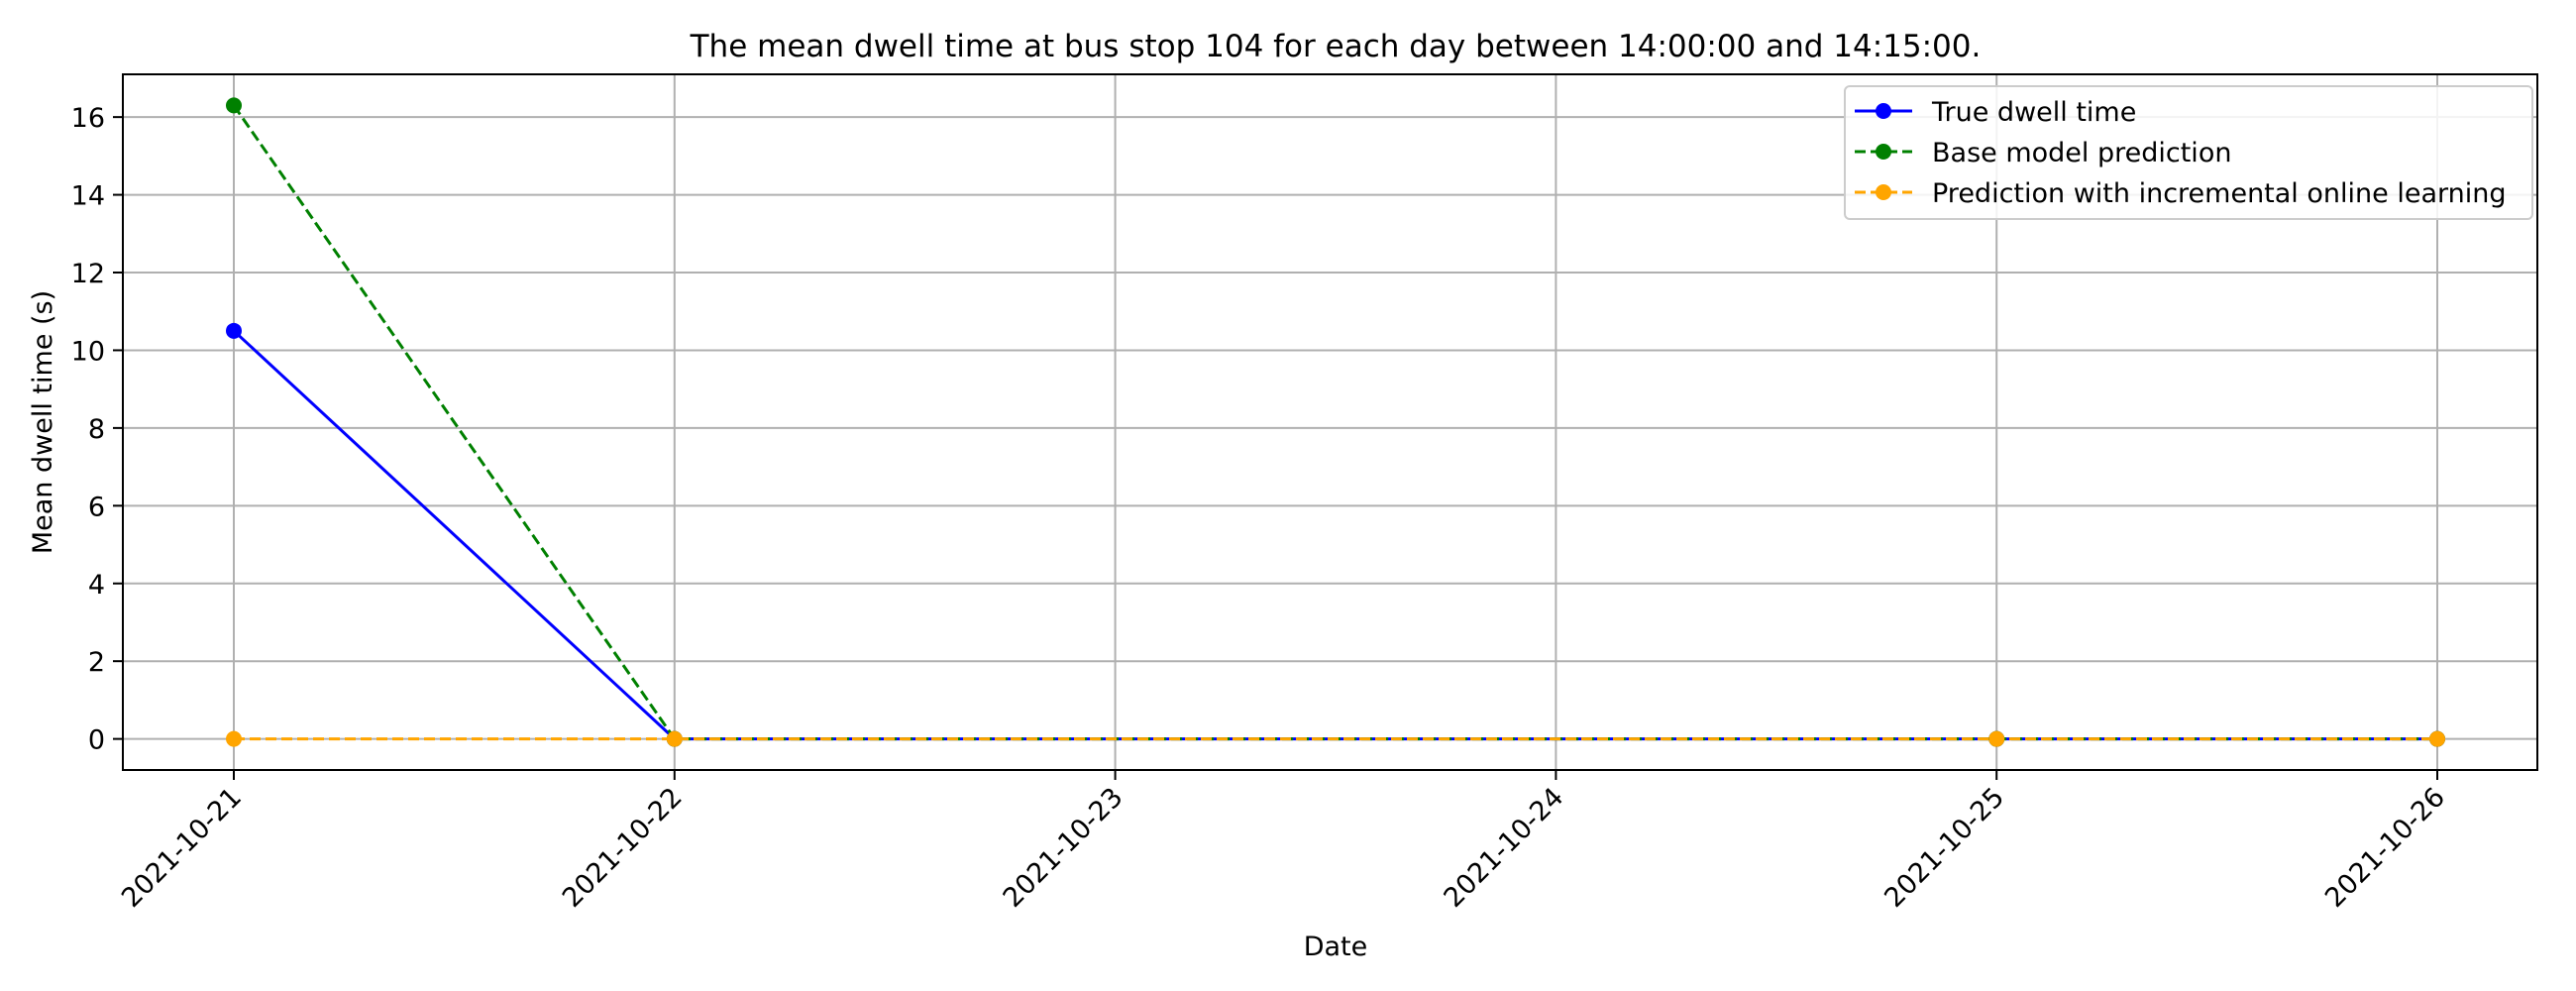 This screenshot has height=991, width=2576. Describe the element at coordinates (1503, 848) in the screenshot. I see `x-tick-label: 2021-10-24` at that location.